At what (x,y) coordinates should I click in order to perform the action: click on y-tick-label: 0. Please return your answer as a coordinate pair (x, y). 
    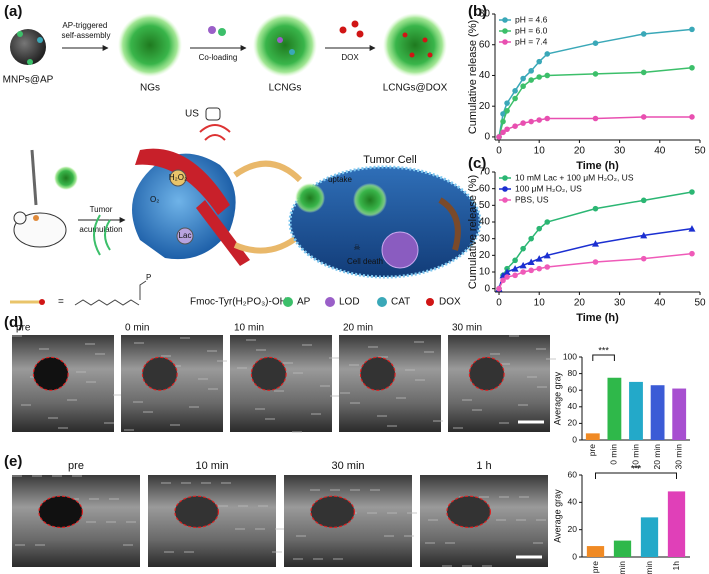
    Looking at the image, I should click on (574, 439).